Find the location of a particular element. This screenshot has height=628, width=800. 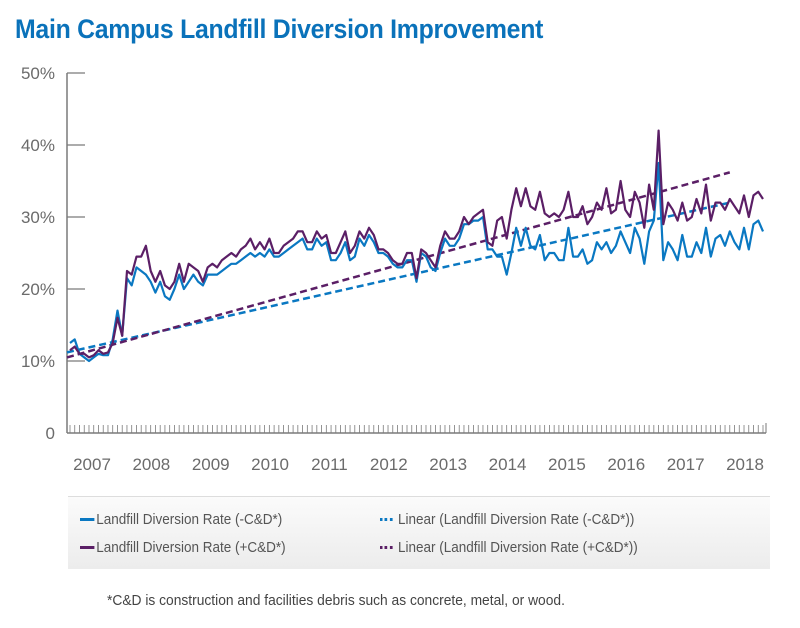

x-tick-label: 2009 is located at coordinates (211, 464).